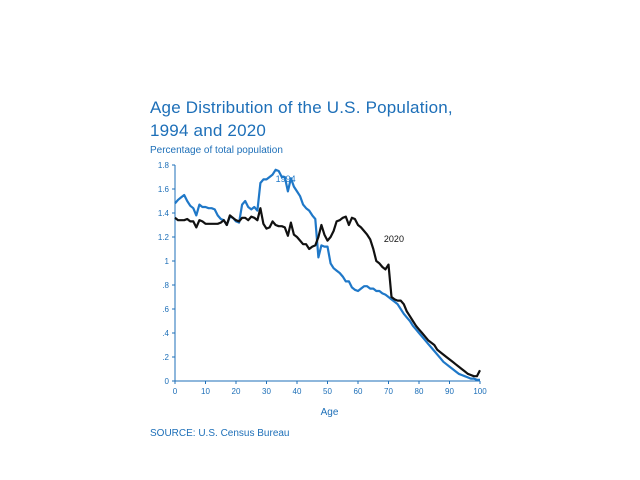  Describe the element at coordinates (208, 130) in the screenshot. I see `chart-title-line-2: 1994 and 2020` at that location.